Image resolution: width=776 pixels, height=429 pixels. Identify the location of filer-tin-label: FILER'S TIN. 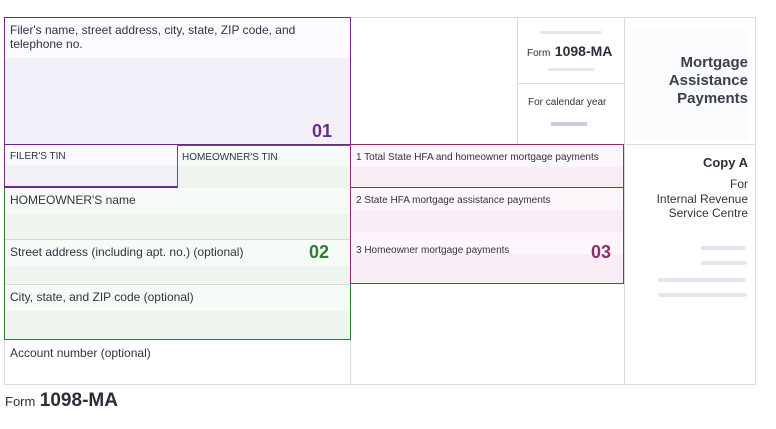
(38, 156).